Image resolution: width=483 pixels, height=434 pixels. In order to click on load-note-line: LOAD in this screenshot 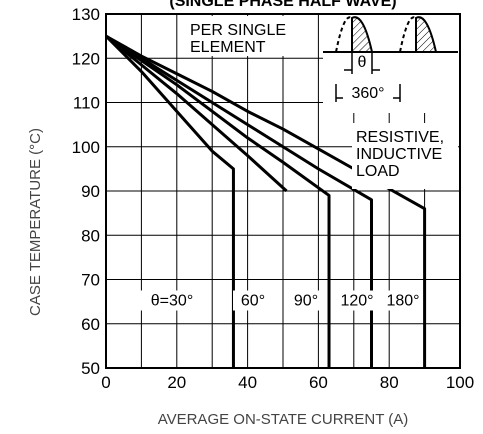, I will do `click(378, 171)`.